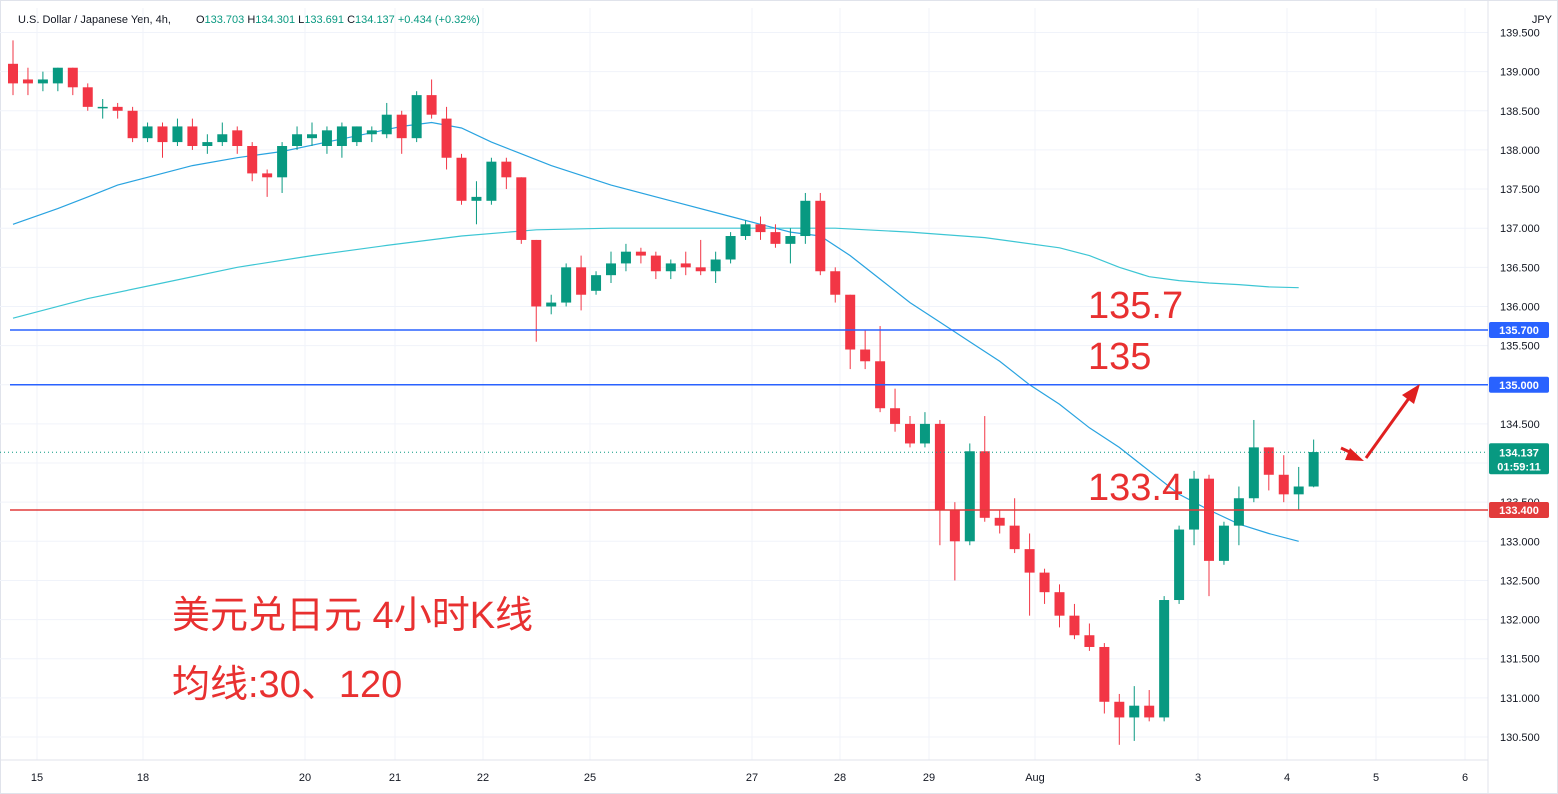  I want to click on y-tick-label: 131.000, so click(1520, 699).